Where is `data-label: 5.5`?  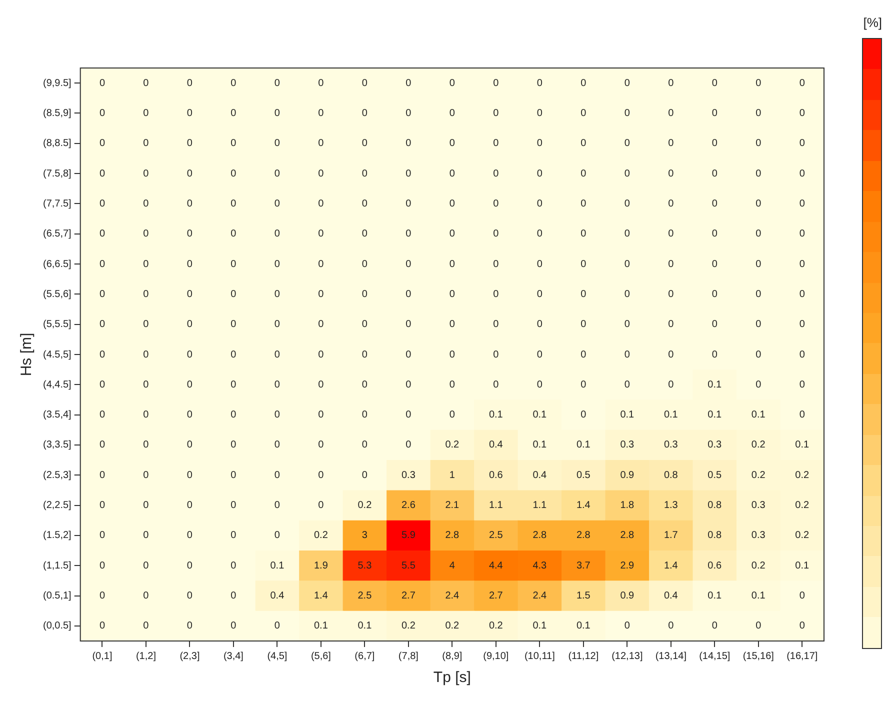 data-label: 5.5 is located at coordinates (408, 566).